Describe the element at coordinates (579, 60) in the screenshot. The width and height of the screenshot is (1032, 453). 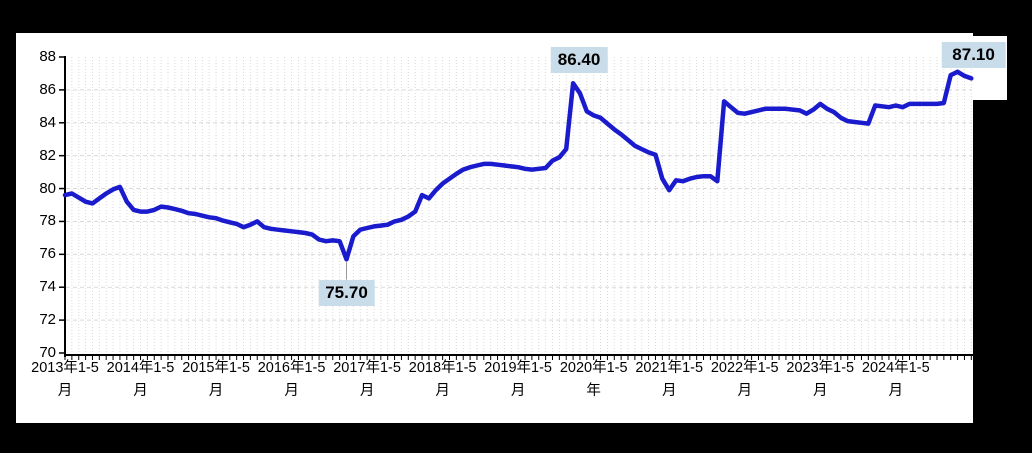
I see `annotation-peak-2020: 86.40` at that location.